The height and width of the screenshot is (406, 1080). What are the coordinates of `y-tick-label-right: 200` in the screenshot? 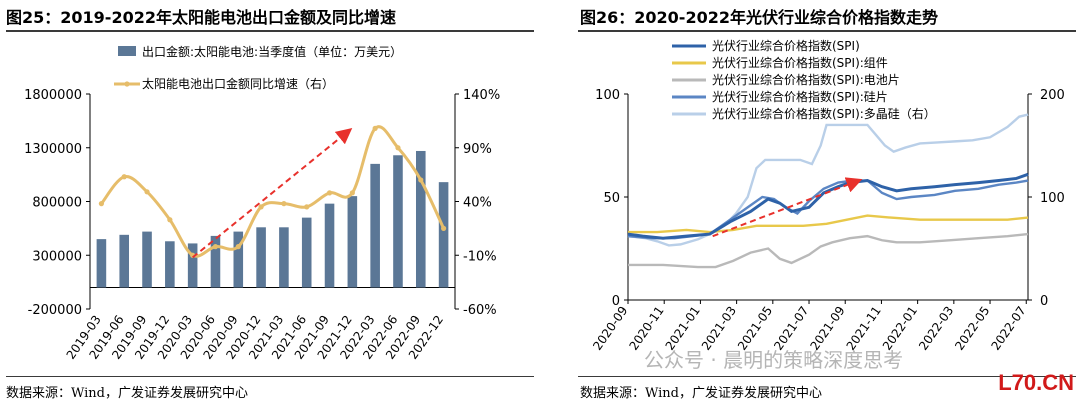 It's located at (1052, 95).